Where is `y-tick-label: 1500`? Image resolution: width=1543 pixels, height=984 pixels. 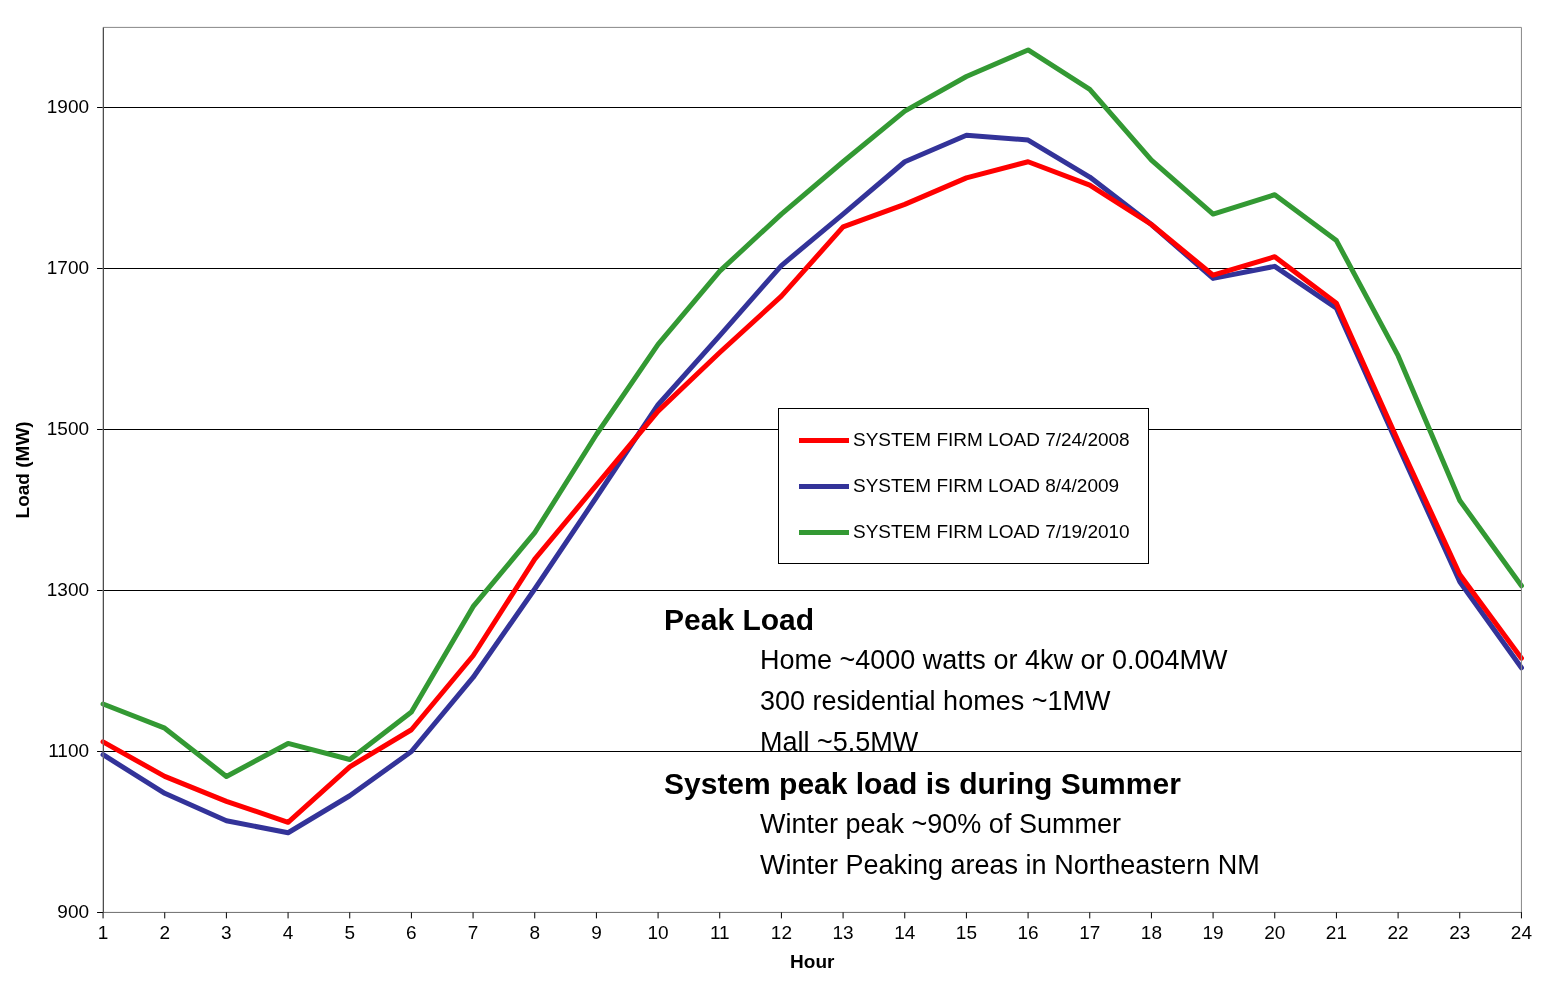
y-tick-label: 1500 is located at coordinates (68, 428).